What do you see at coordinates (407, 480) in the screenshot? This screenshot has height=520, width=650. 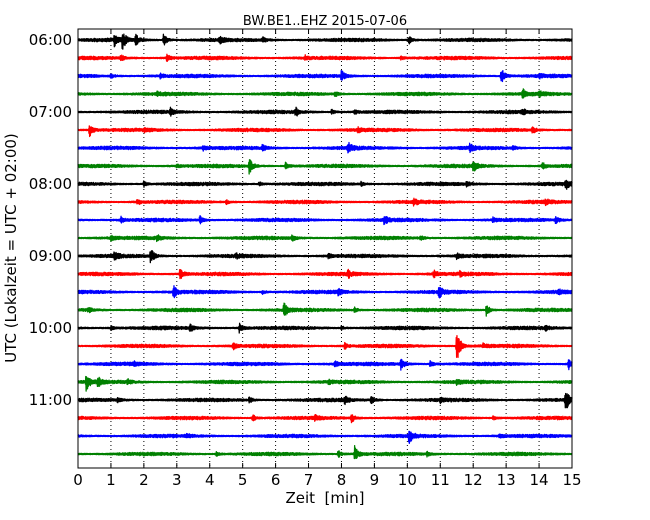 I see `x-tick-label: 10` at bounding box center [407, 480].